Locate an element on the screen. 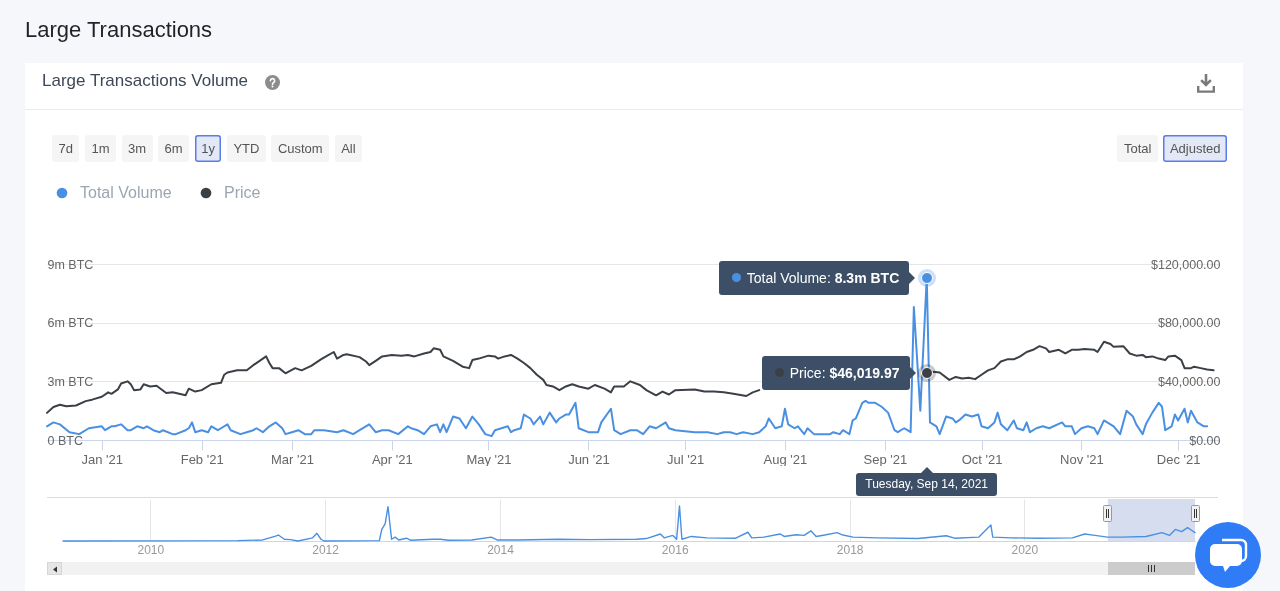 This screenshot has width=1280, height=591. tooltip: Total Volume: 8.3m BTC is located at coordinates (817, 277).